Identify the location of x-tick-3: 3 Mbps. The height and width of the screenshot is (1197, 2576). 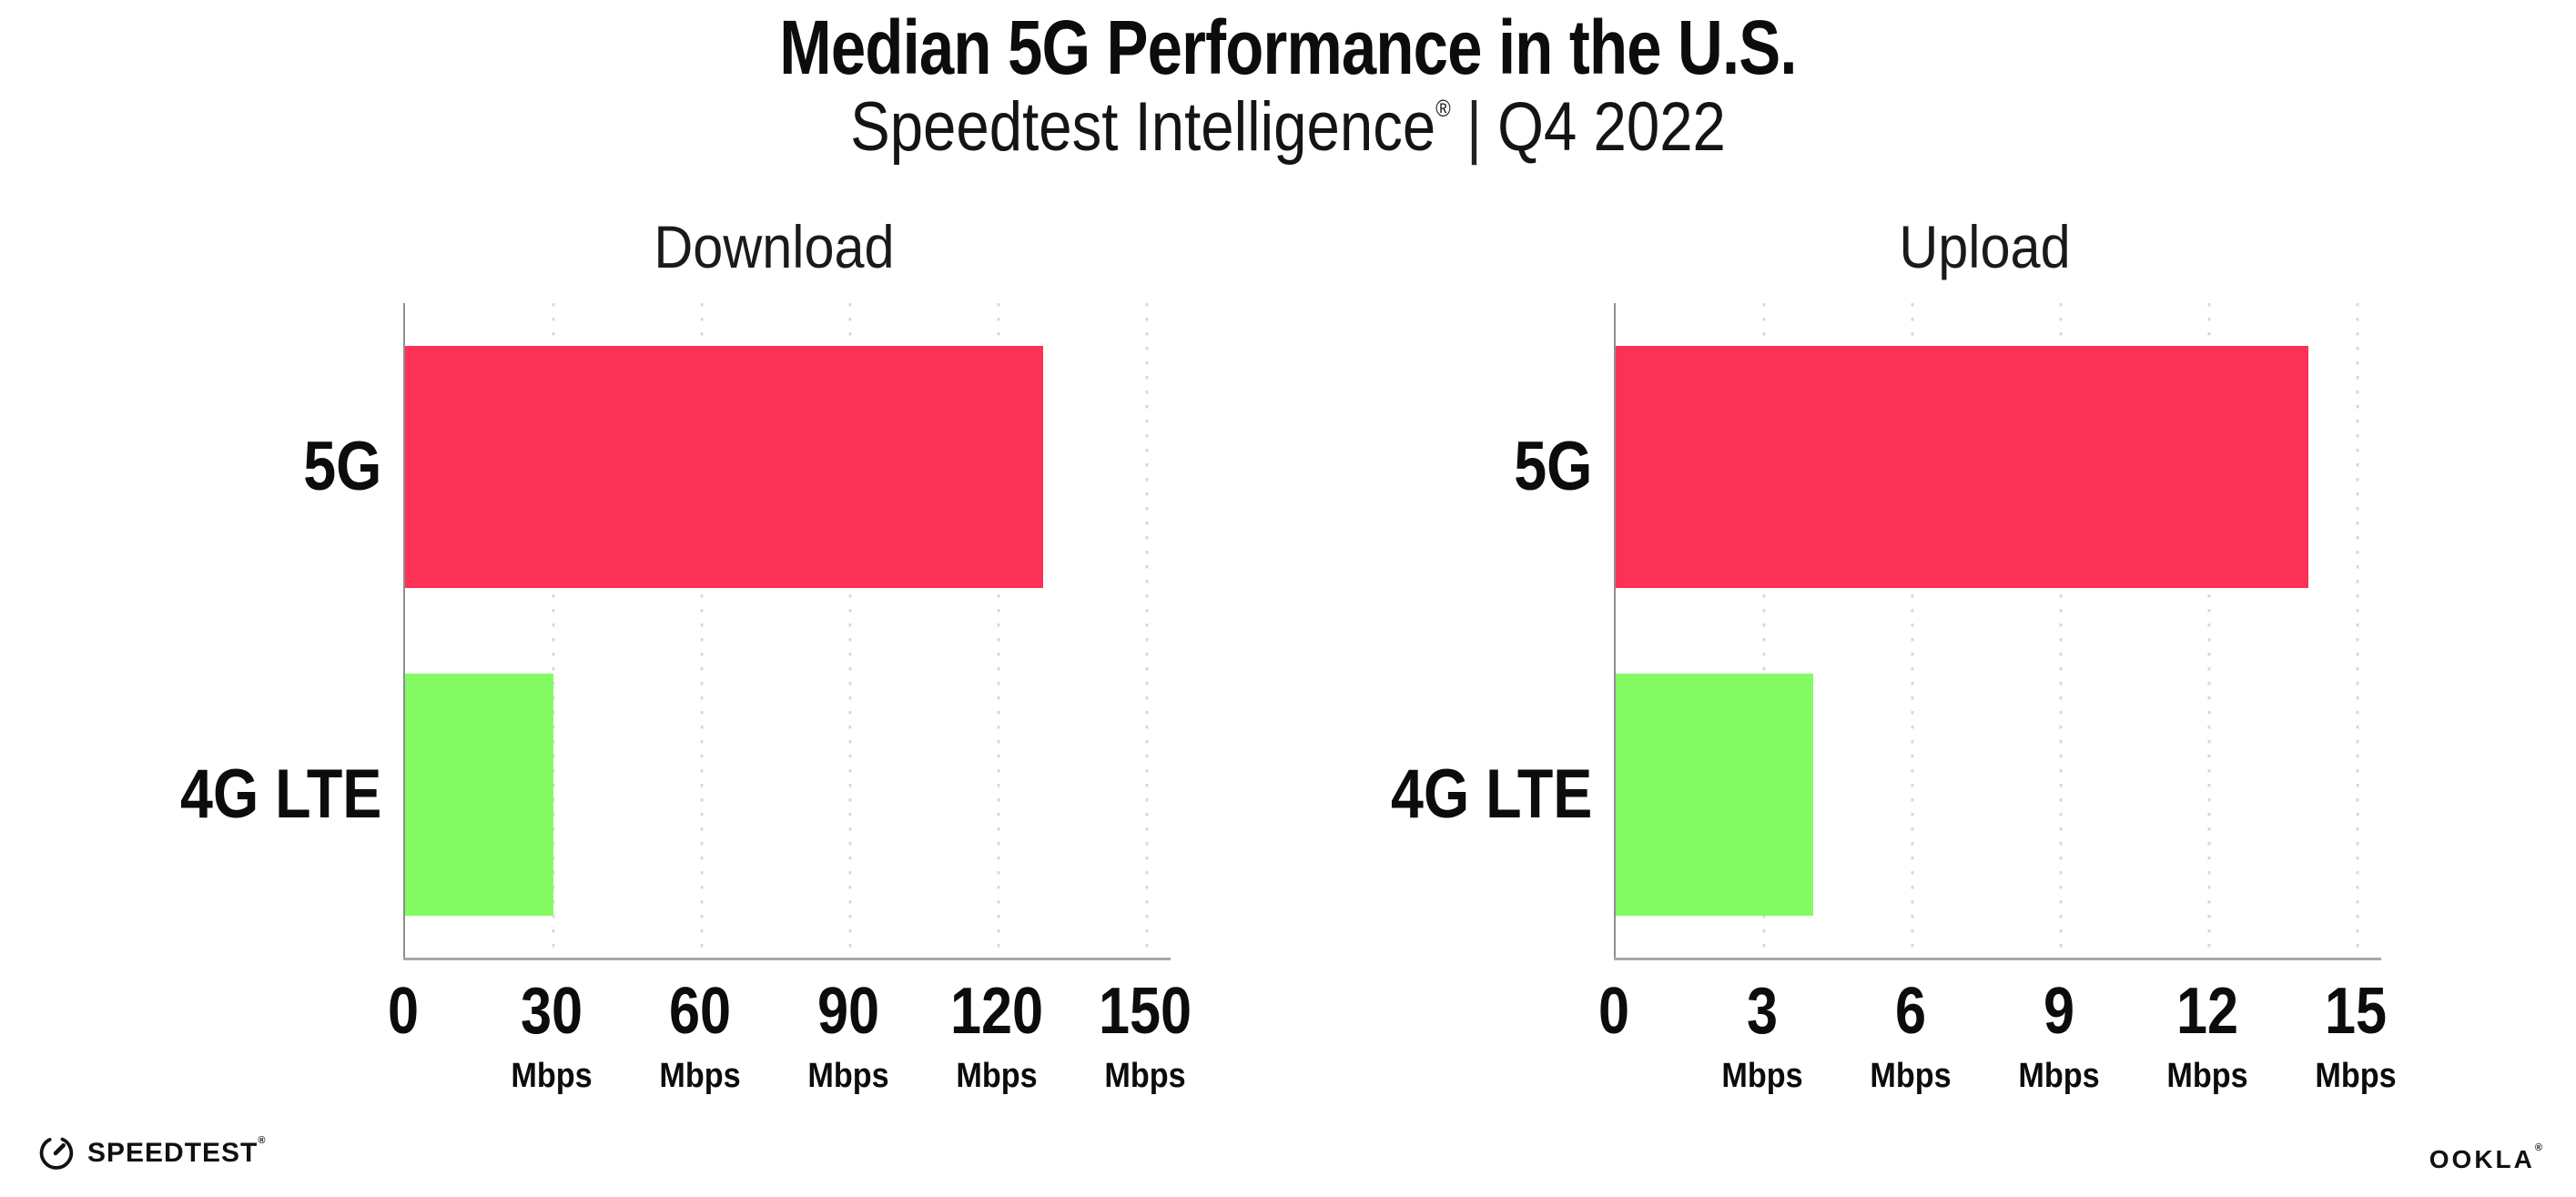
(1762, 1036).